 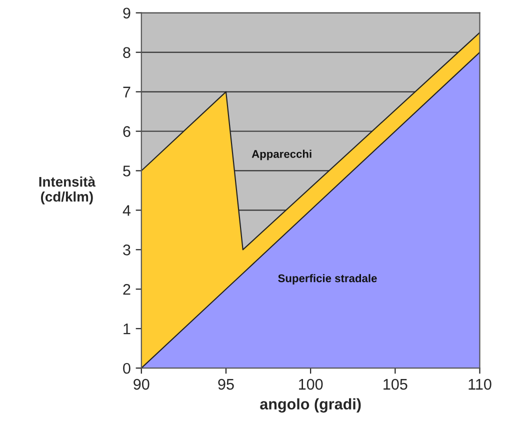 I want to click on y-tick-label: 3, so click(x=126, y=250).